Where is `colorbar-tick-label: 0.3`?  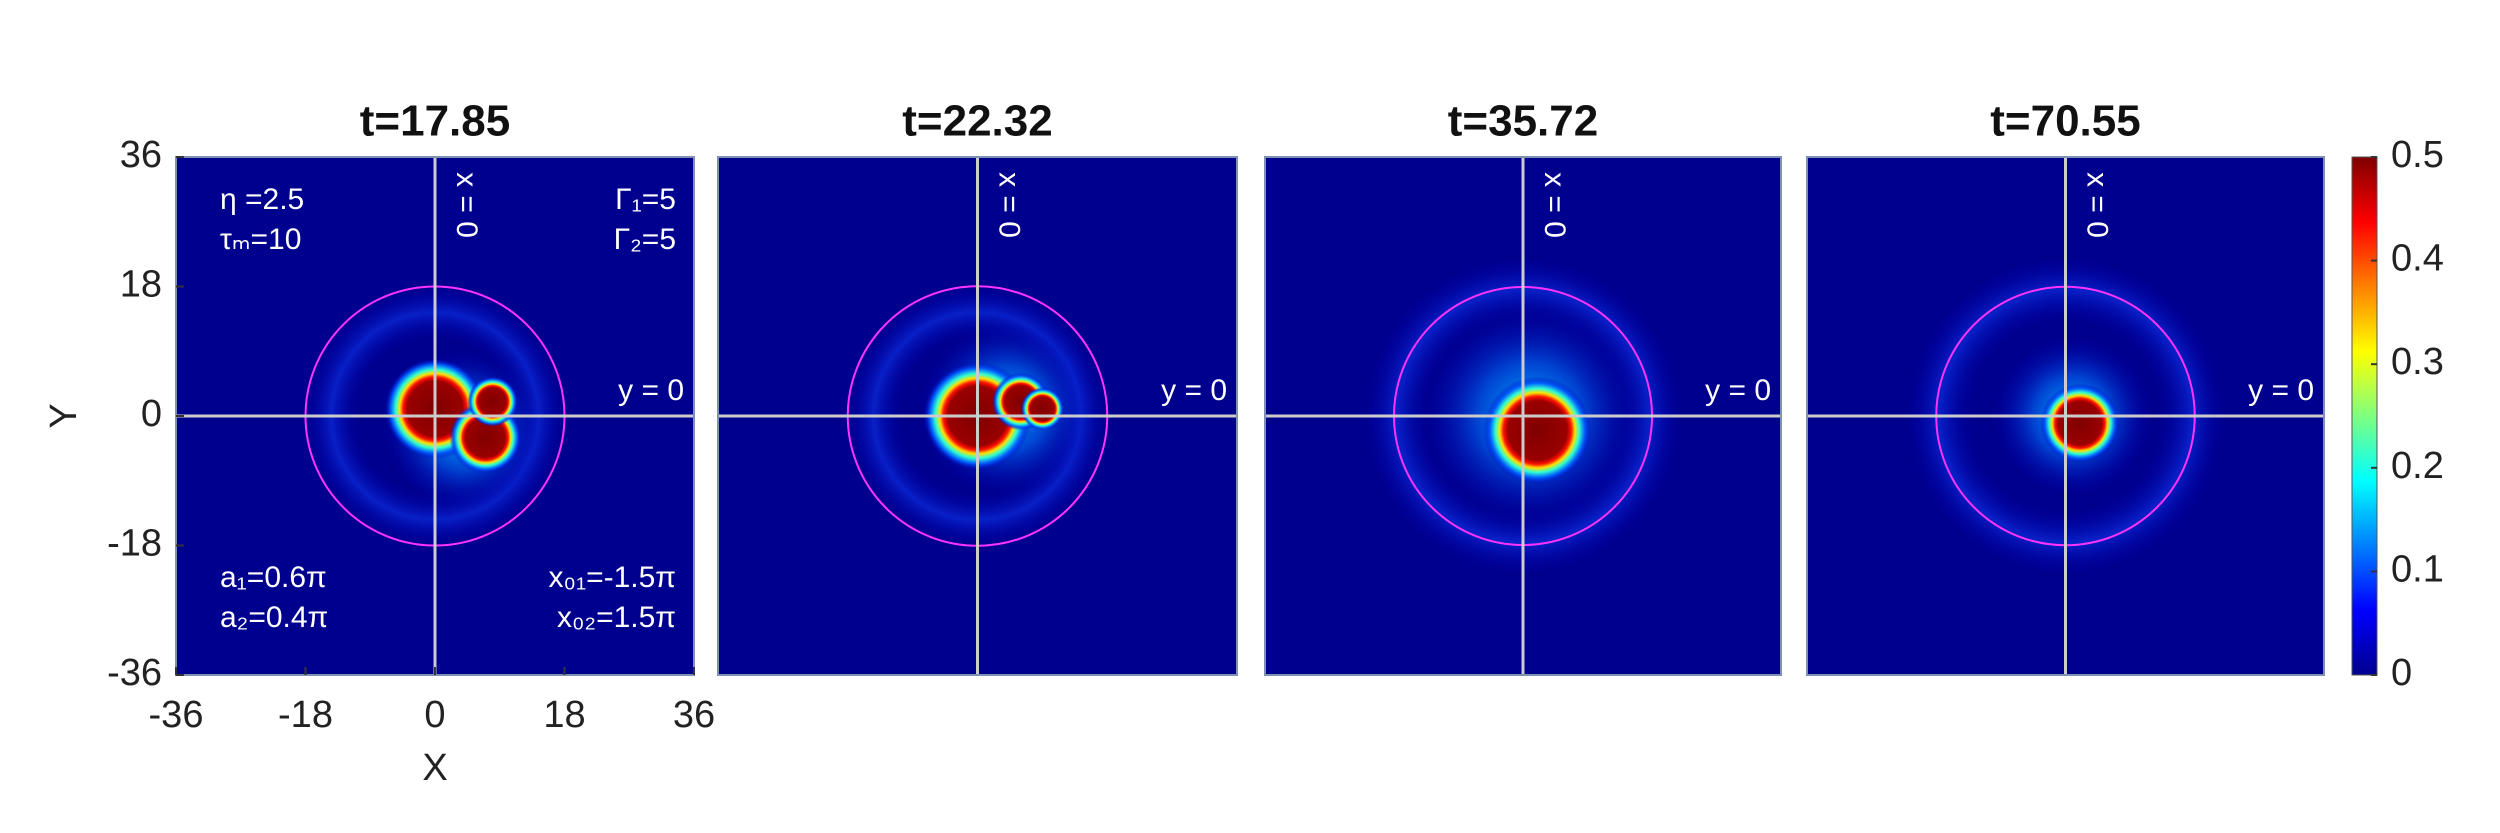
colorbar-tick-label: 0.3 is located at coordinates (2417, 362).